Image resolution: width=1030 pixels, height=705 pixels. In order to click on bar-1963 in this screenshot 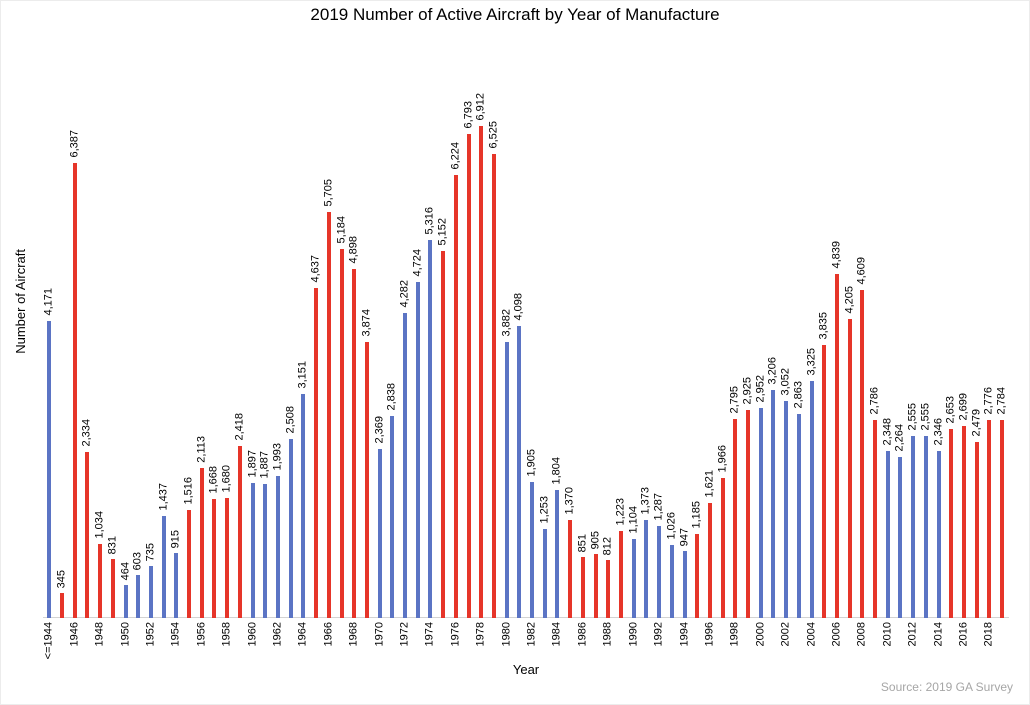, I will do `click(290, 528)`.